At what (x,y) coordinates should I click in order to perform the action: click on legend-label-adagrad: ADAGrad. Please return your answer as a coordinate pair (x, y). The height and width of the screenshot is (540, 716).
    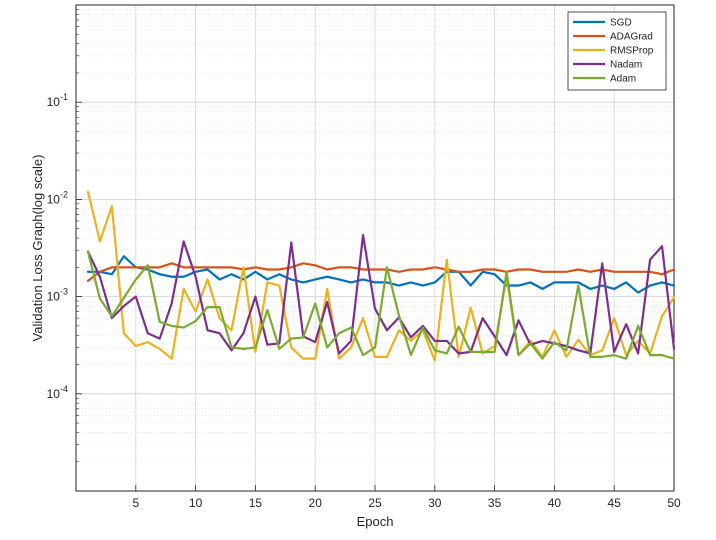
    Looking at the image, I should click on (631, 37).